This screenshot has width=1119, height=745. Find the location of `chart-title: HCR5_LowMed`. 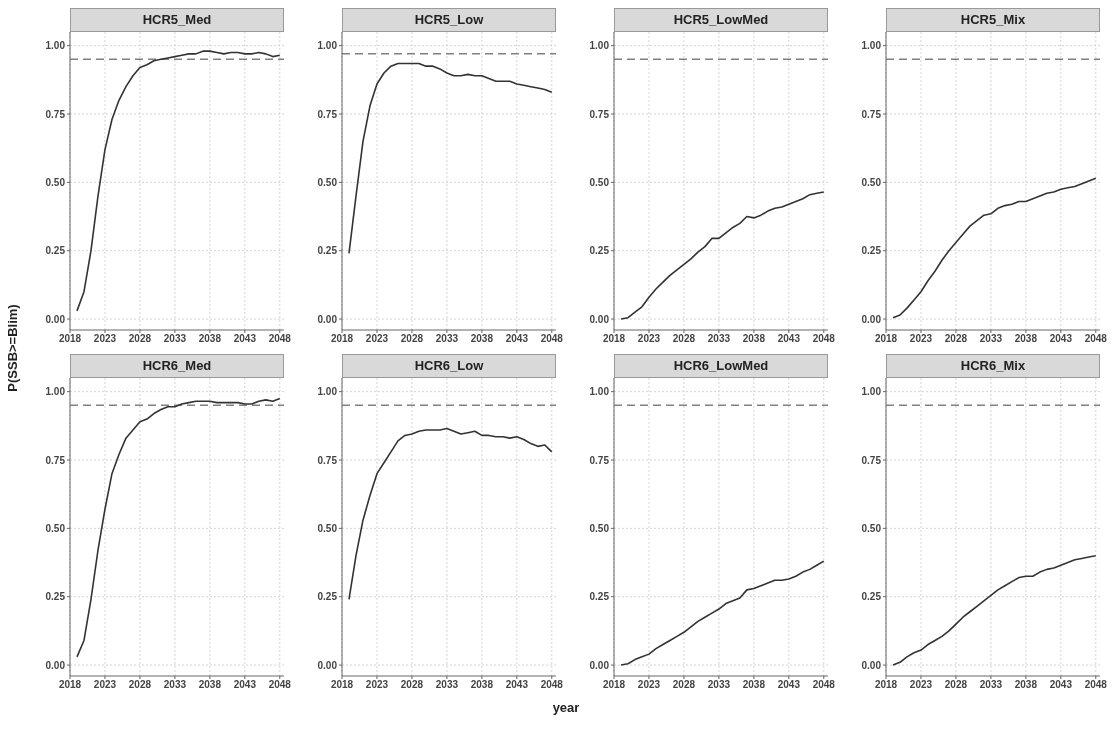

chart-title: HCR5_LowMed is located at coordinates (721, 20).